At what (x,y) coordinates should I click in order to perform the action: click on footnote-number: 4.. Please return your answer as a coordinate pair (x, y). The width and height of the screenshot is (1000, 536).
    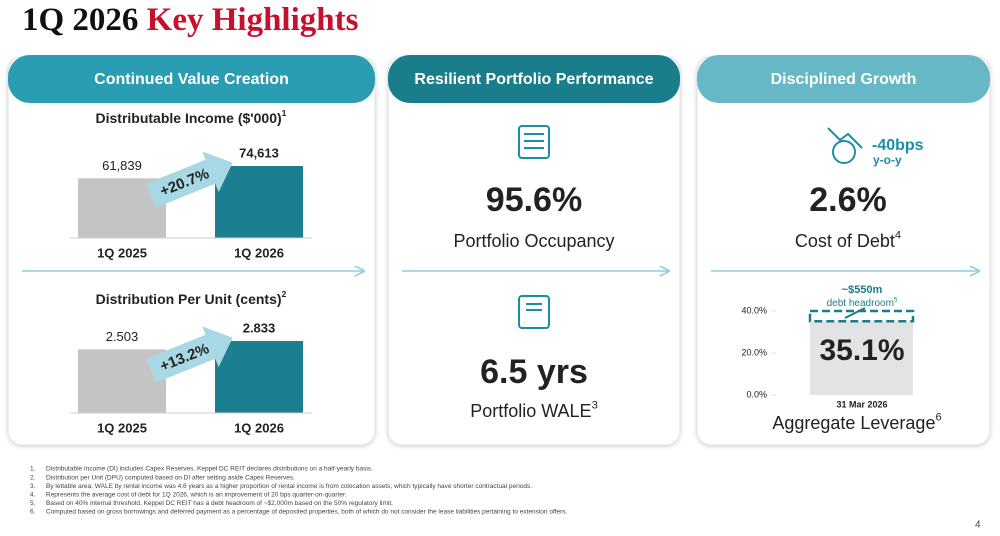
    Looking at the image, I should click on (33, 495).